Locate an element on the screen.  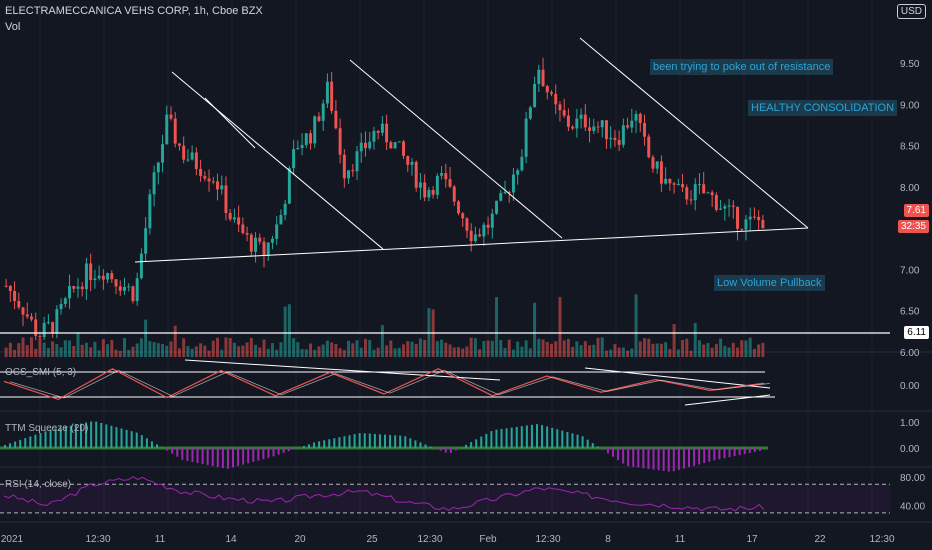
x-tick-label: Feb is located at coordinates (488, 539).